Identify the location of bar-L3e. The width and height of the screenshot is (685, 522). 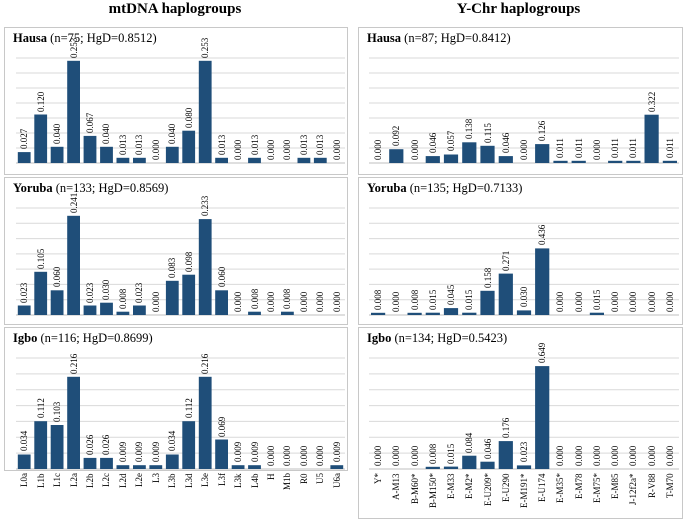
(205, 267).